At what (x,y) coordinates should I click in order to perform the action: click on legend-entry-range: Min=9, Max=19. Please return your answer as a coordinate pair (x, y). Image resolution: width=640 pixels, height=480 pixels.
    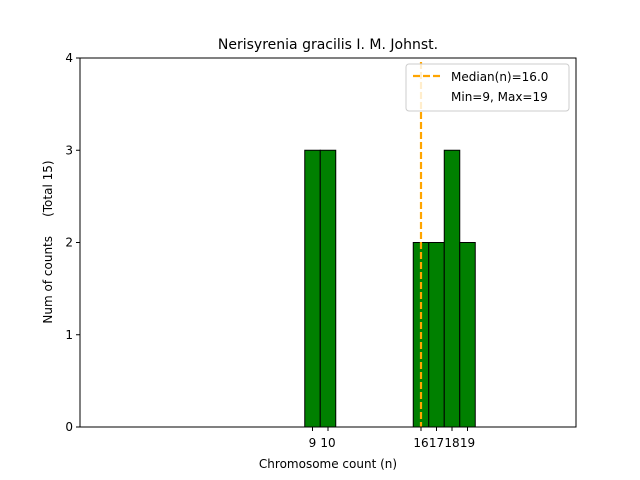
    Looking at the image, I should click on (499, 97).